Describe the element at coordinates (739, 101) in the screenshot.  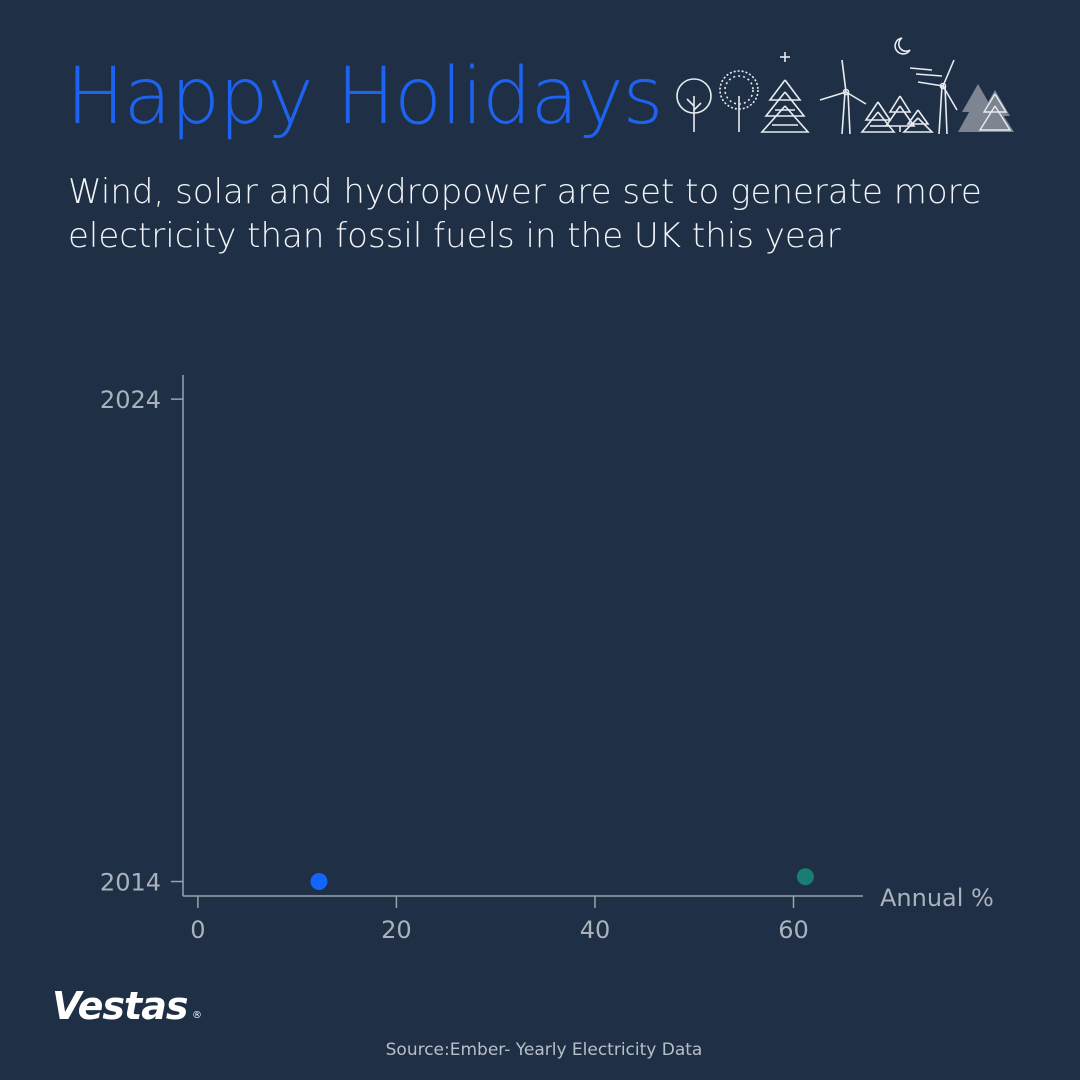
I see `dotted-tree-icon` at that location.